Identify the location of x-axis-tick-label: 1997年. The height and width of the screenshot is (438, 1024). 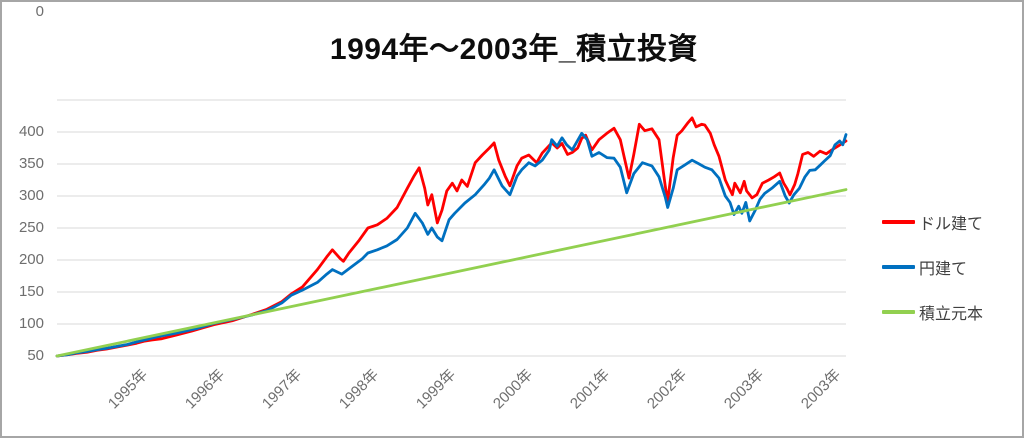
(282, 389).